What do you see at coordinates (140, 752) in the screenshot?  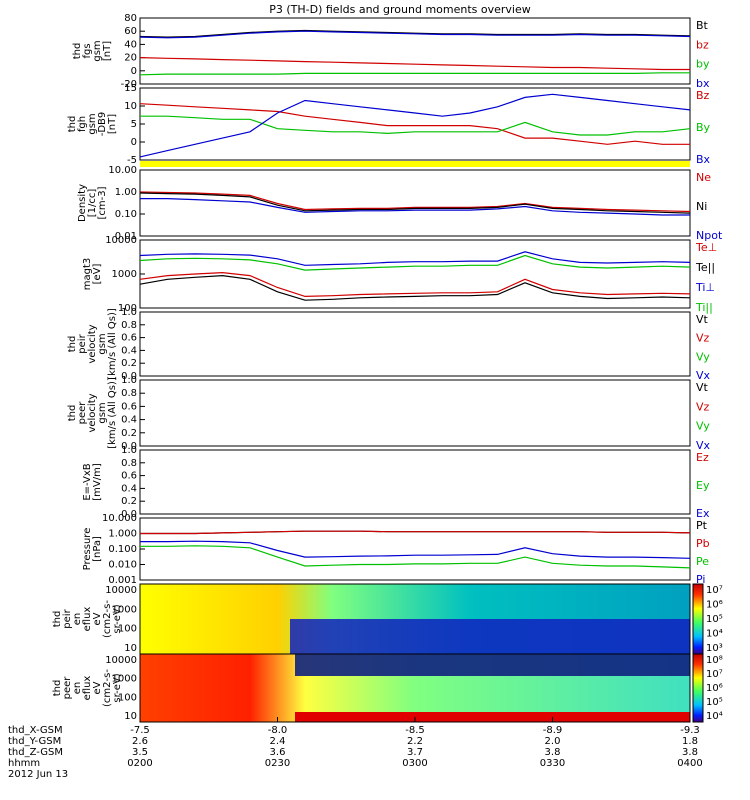 I see `x-axis-value: 3.5` at bounding box center [140, 752].